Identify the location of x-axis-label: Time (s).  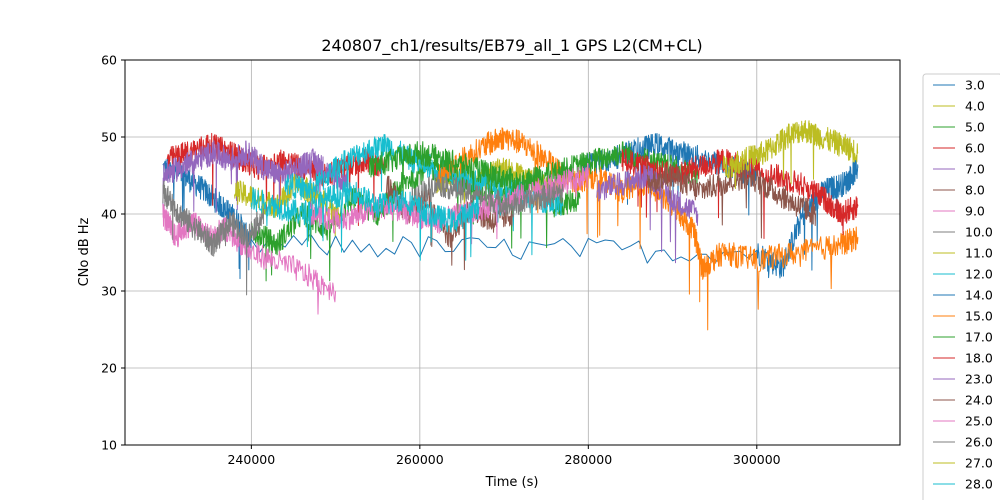
(512, 482).